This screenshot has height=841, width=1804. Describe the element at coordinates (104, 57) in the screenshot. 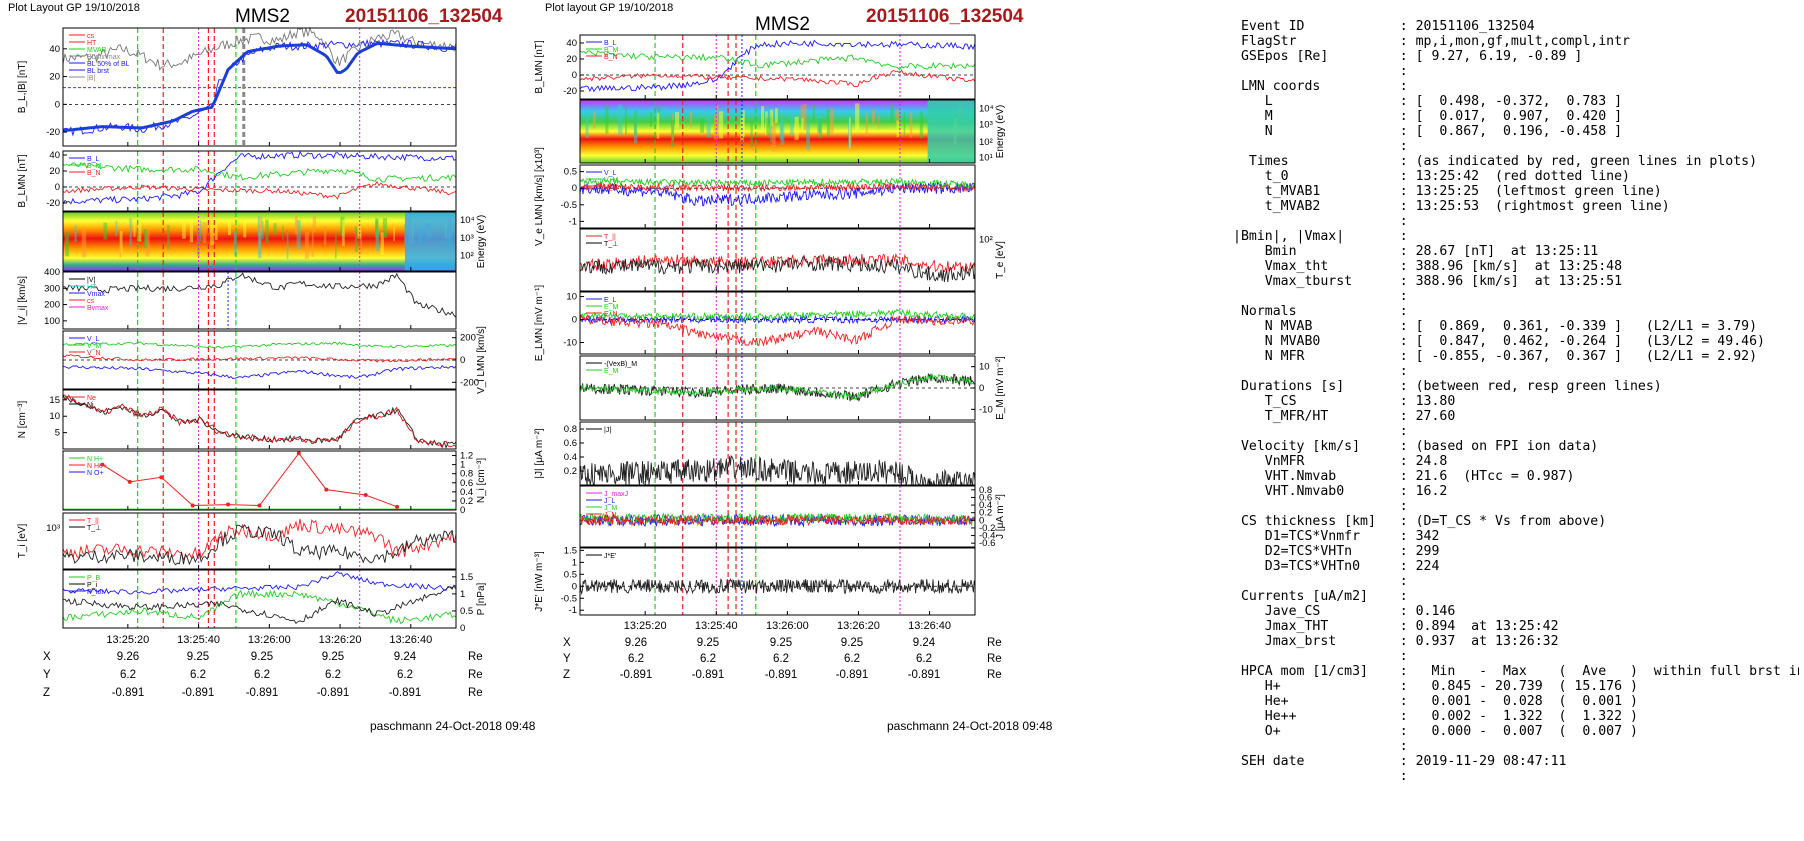

I see `legend-label: BLminmax` at that location.